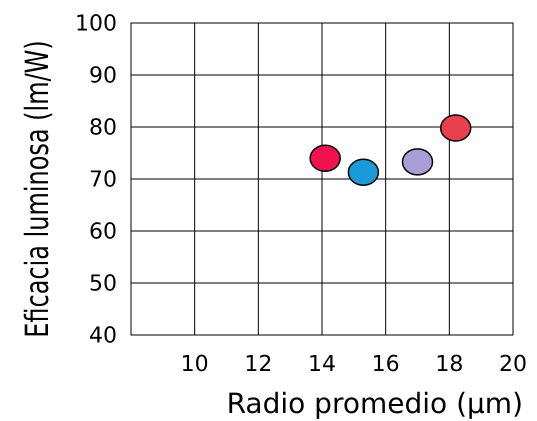  I want to click on y-tick-label: 70, so click(103, 180).